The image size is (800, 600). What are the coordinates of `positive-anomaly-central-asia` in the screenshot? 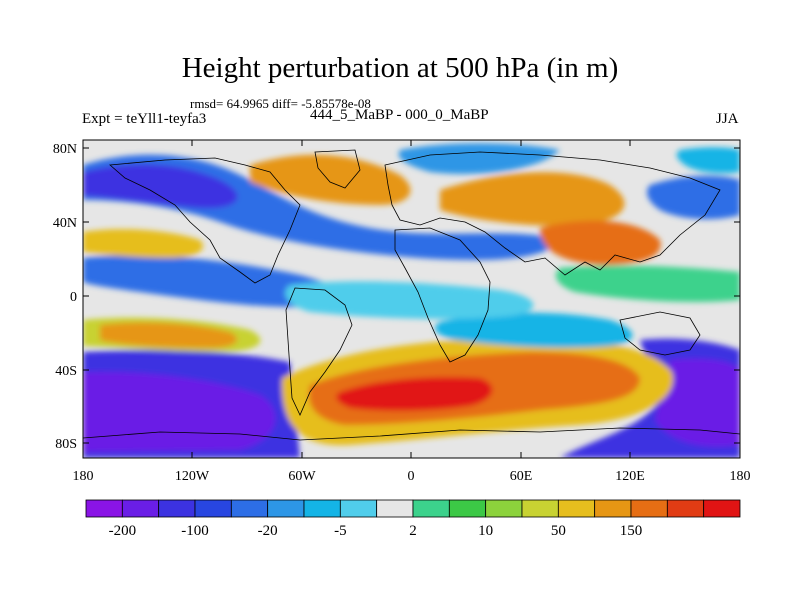 It's located at (600, 242).